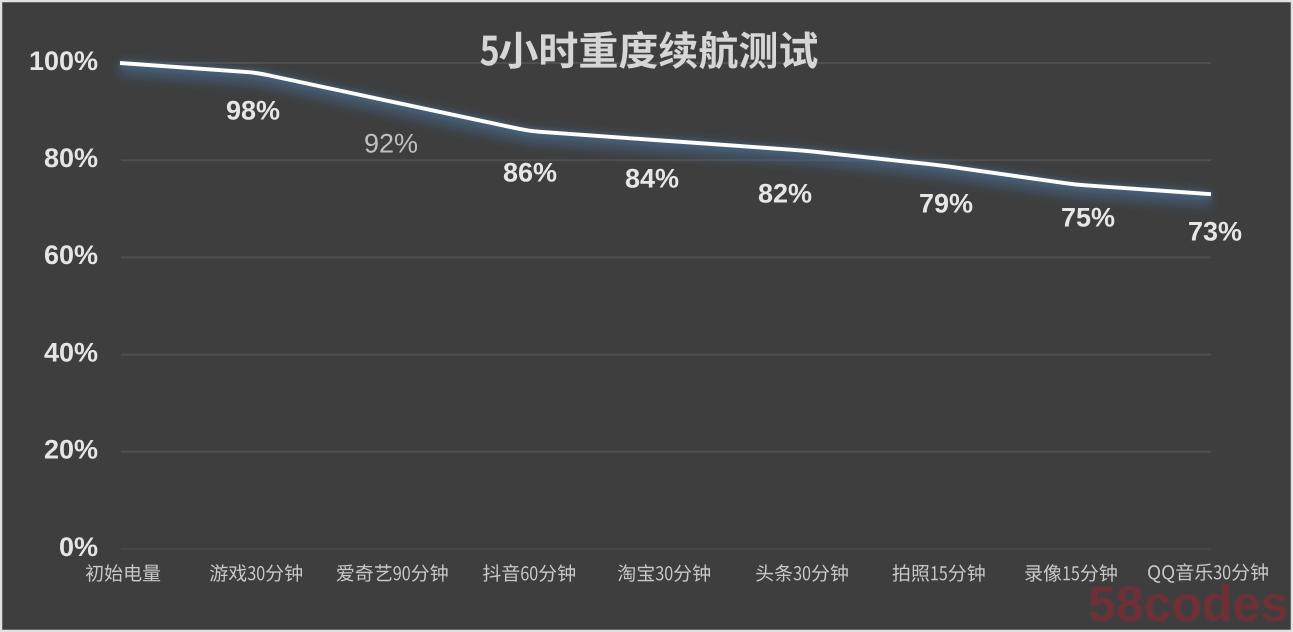 The image size is (1293, 632). What do you see at coordinates (1188, 604) in the screenshot?
I see `svg-text: 58codes` at bounding box center [1188, 604].